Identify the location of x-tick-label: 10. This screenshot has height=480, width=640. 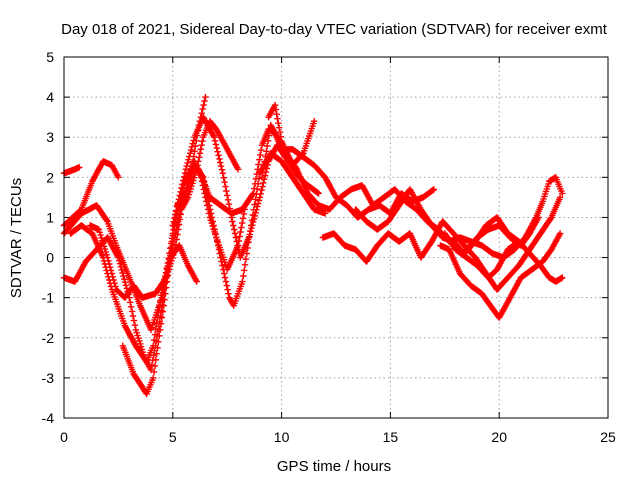
(282, 437).